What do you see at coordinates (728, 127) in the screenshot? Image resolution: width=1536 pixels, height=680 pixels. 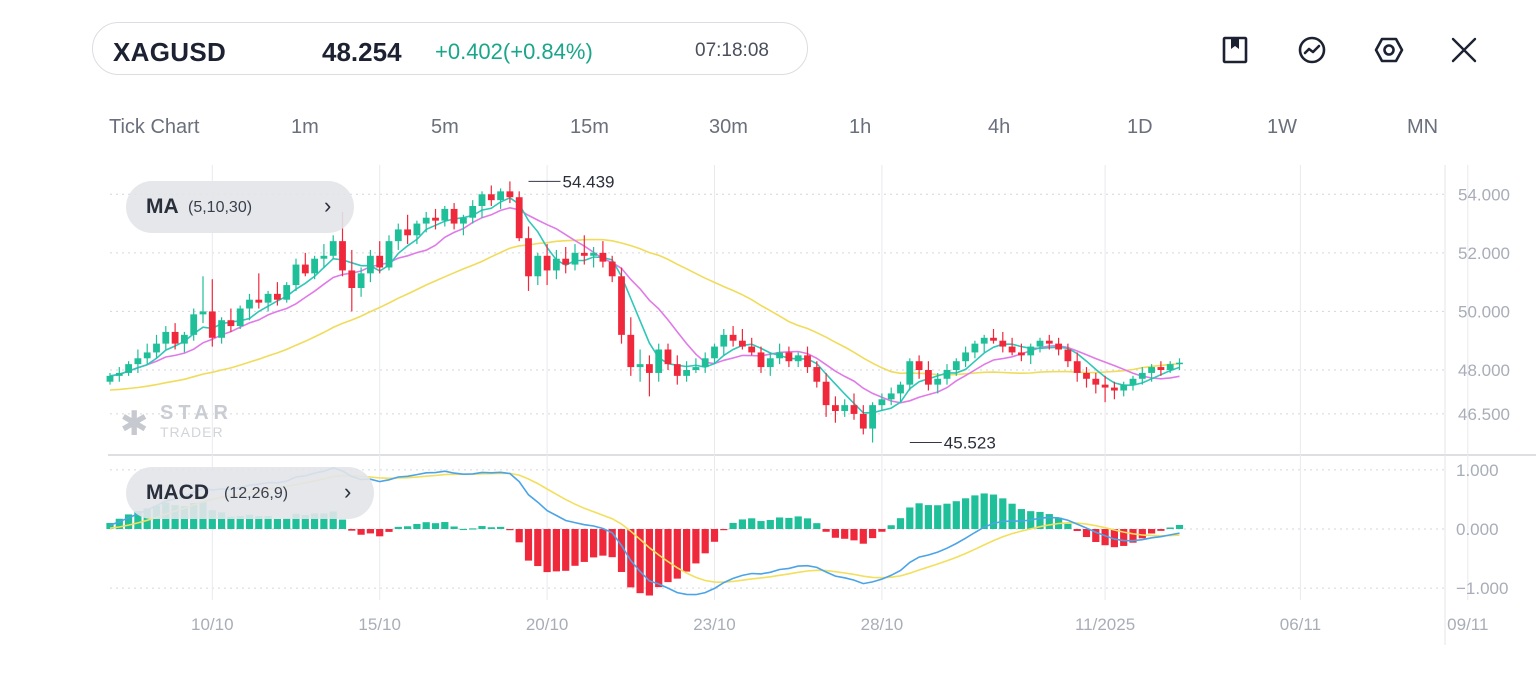 I see `tab-30m: 30m` at bounding box center [728, 127].